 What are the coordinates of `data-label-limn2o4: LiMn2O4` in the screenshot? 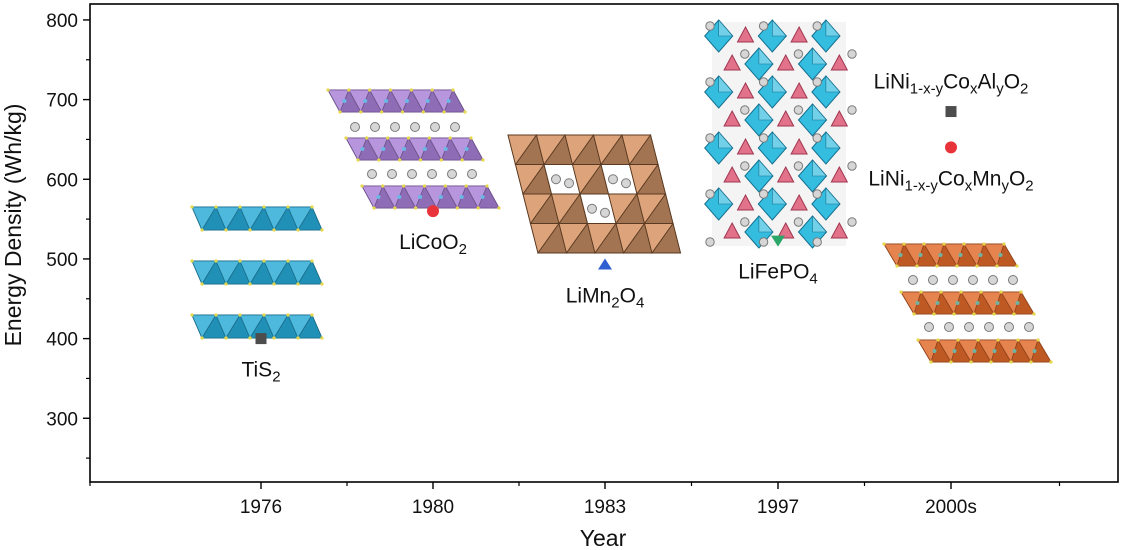 It's located at (605, 298).